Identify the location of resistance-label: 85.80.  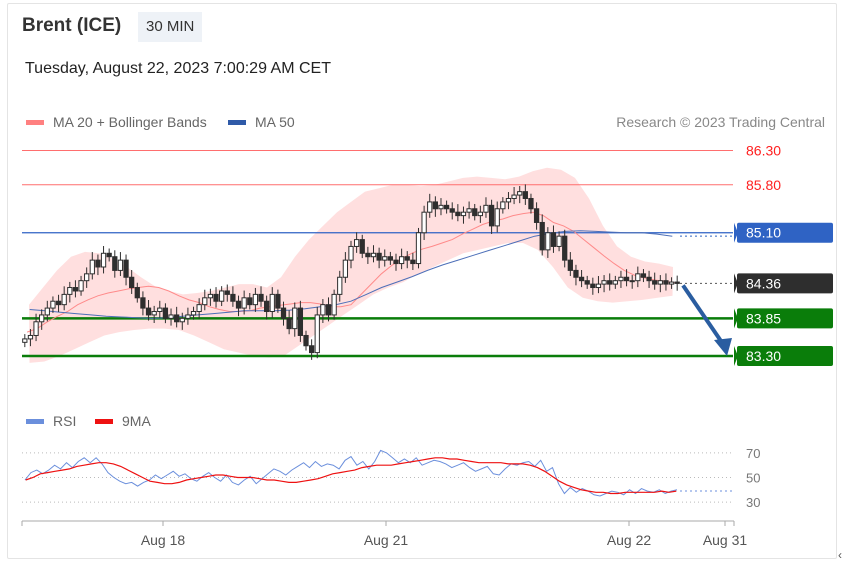
(763, 185).